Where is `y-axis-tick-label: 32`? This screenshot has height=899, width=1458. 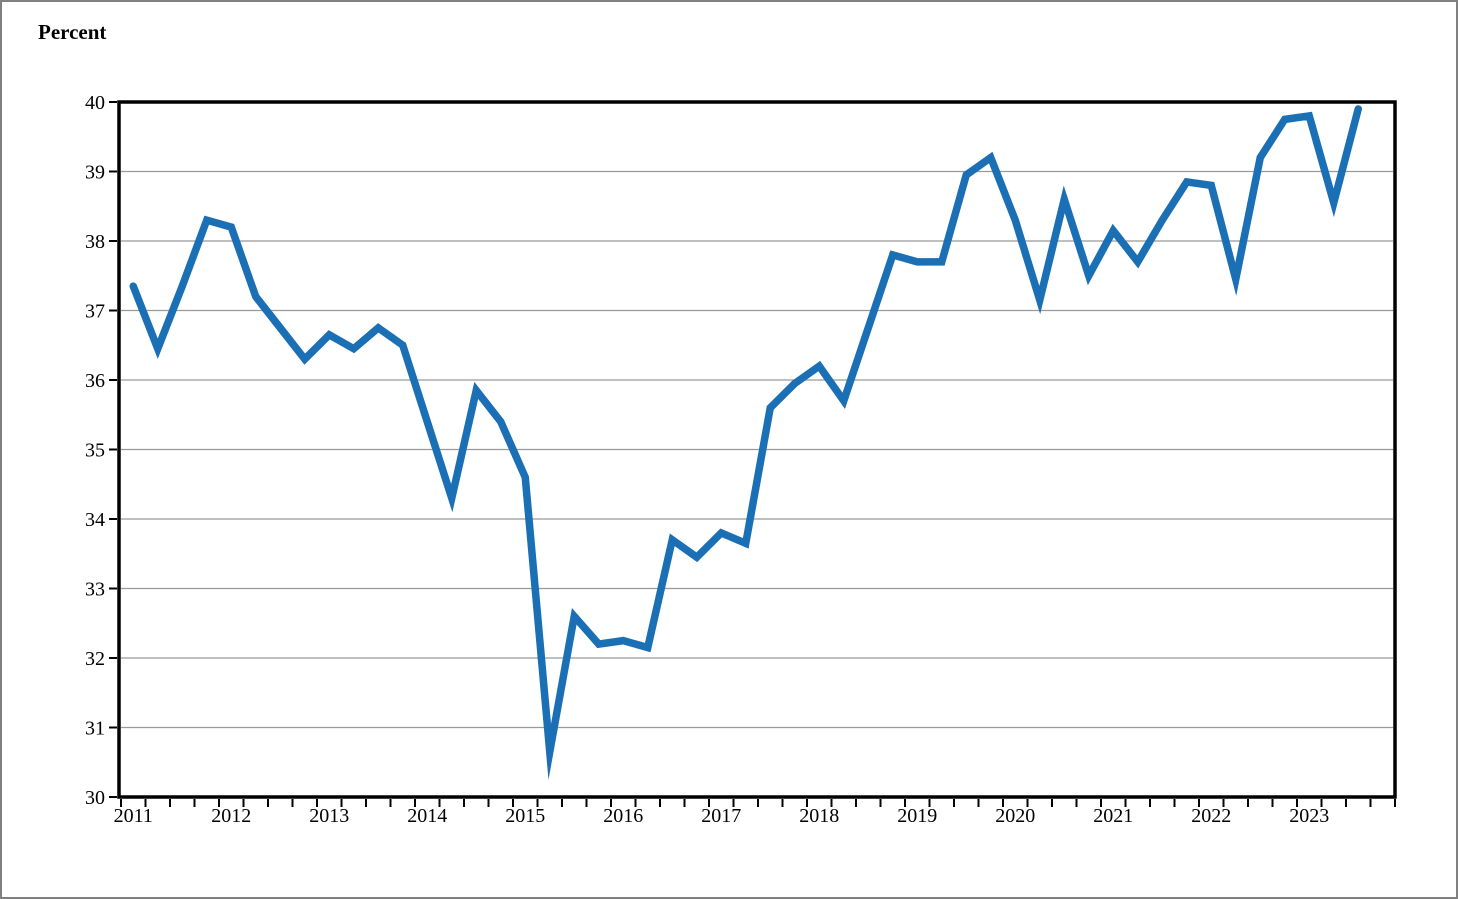 y-axis-tick-label: 32 is located at coordinates (95, 659).